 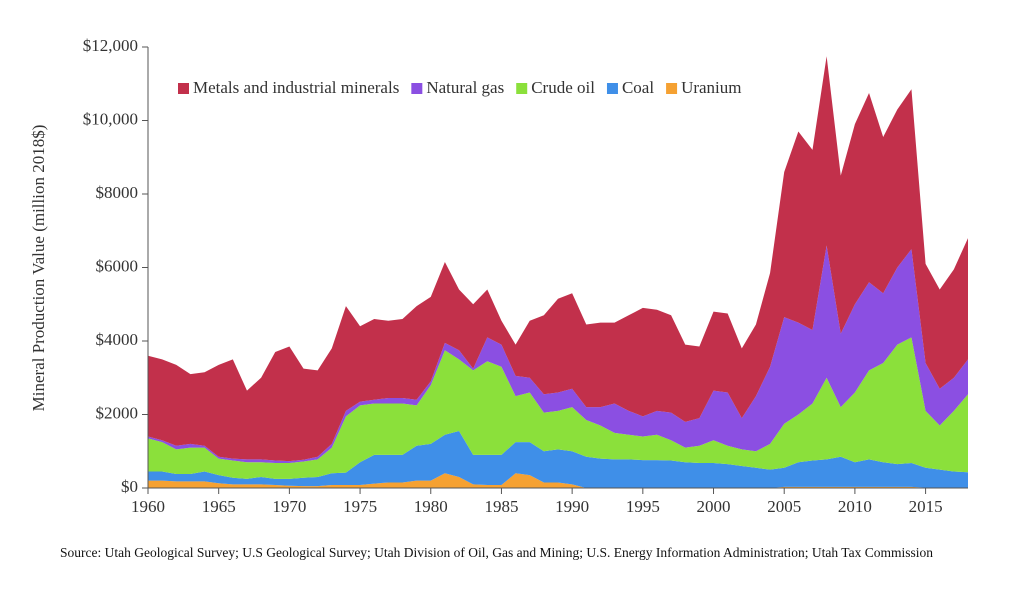 I want to click on x-tick-label: 1965, so click(x=219, y=506).